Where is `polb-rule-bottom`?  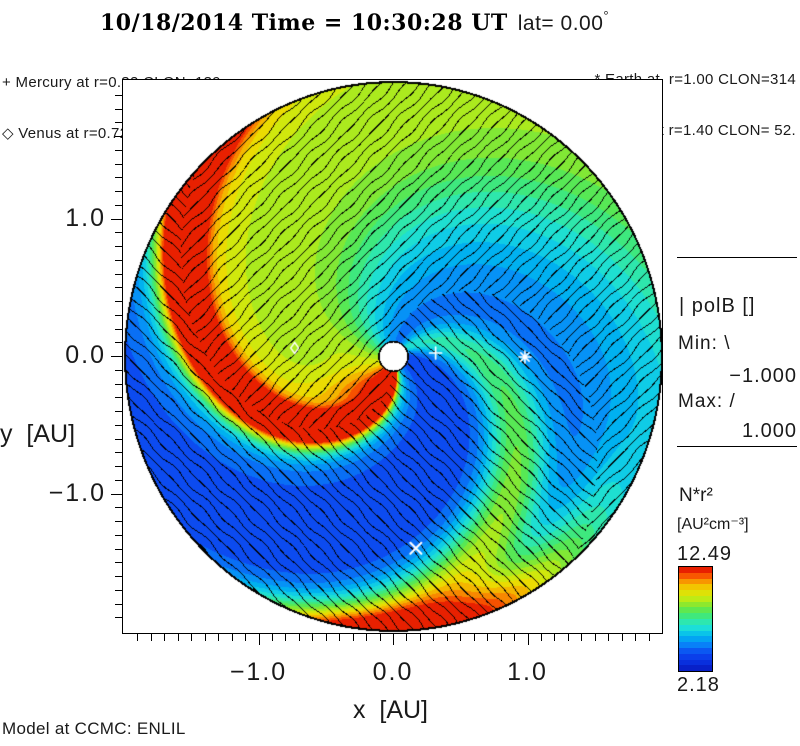 polb-rule-bottom is located at coordinates (737, 446).